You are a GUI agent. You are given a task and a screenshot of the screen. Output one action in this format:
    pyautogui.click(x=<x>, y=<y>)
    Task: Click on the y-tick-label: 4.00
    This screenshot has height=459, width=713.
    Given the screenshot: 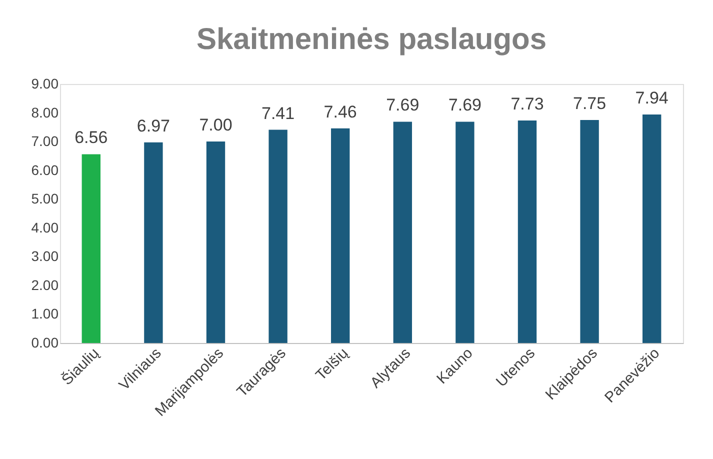 What is the action you would take?
    pyautogui.click(x=45, y=227)
    